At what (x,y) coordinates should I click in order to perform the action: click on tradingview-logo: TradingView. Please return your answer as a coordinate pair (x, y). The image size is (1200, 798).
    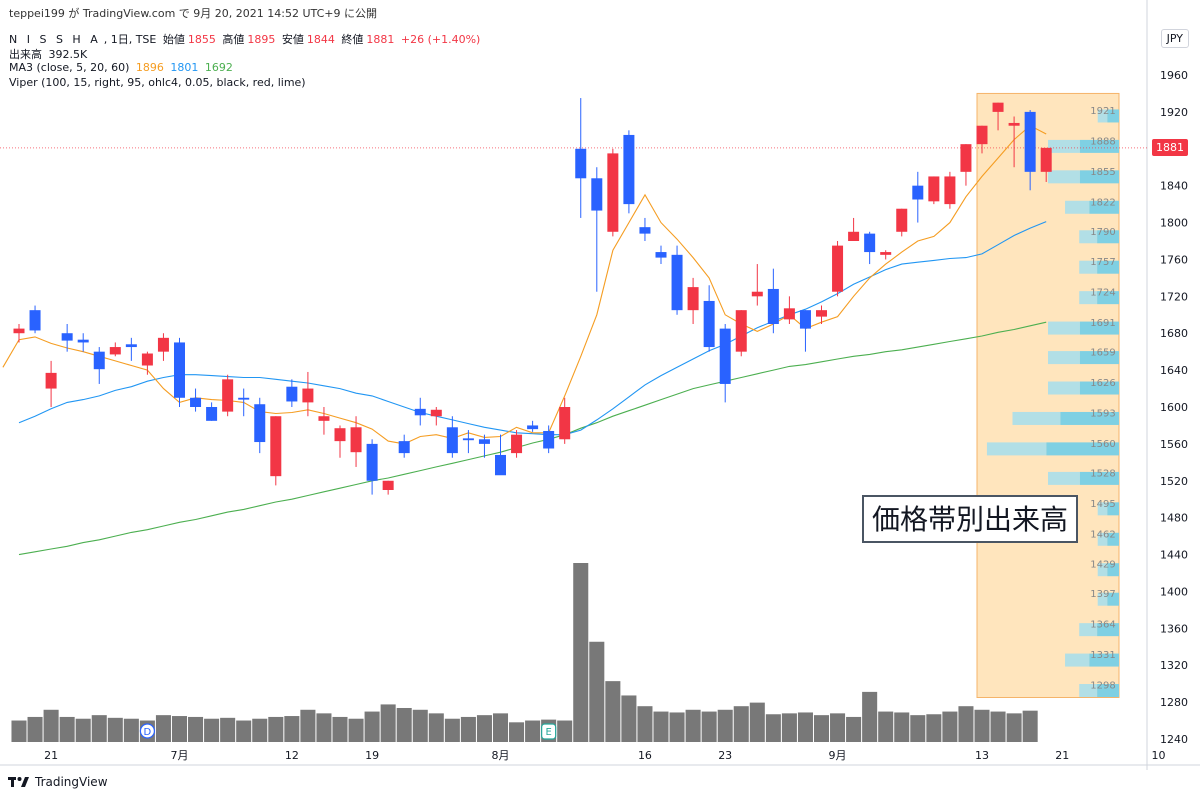
    Looking at the image, I should click on (58, 782).